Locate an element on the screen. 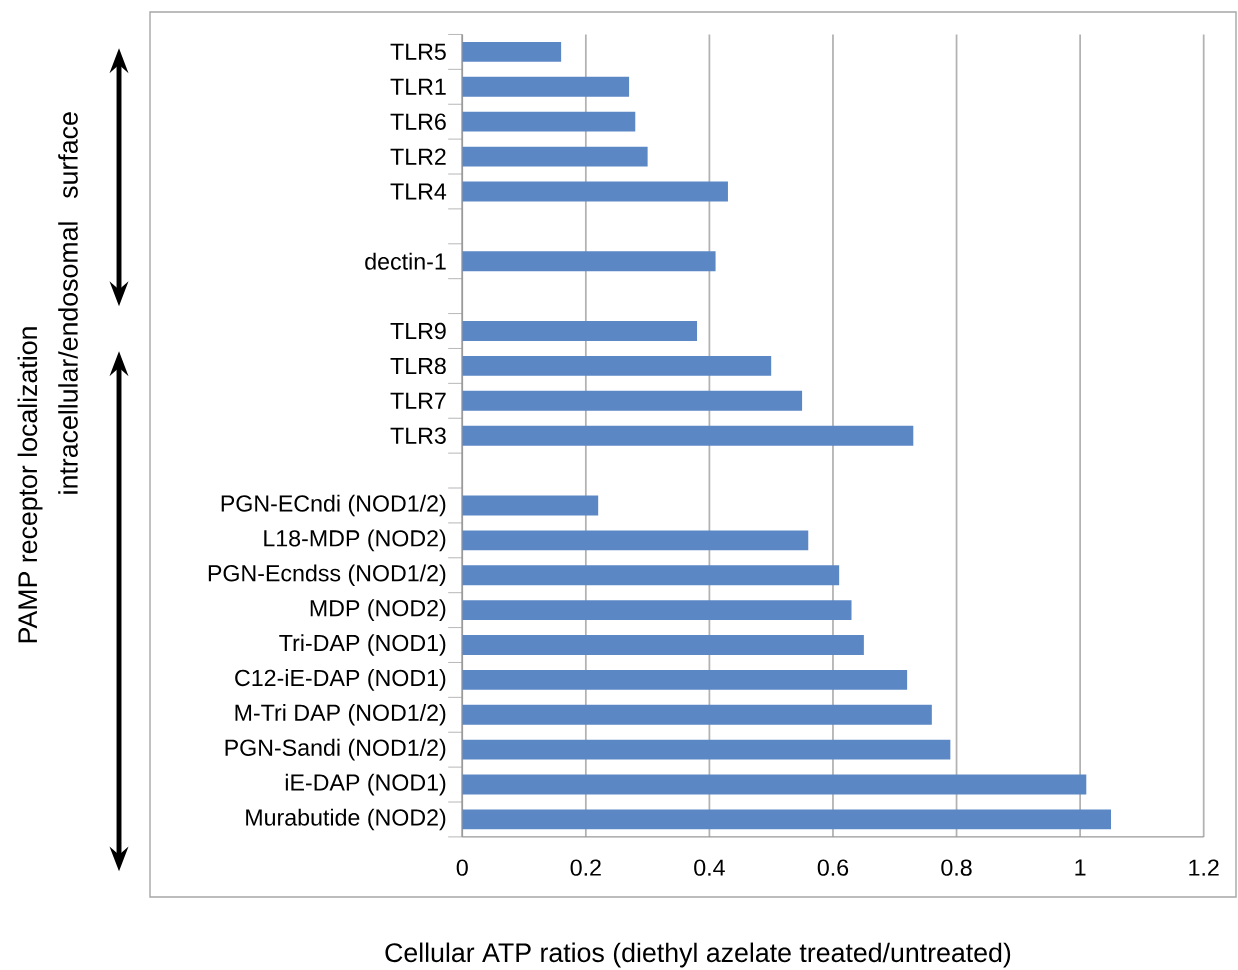  y-tick-label: MDP (NOD2) is located at coordinates (378, 610).